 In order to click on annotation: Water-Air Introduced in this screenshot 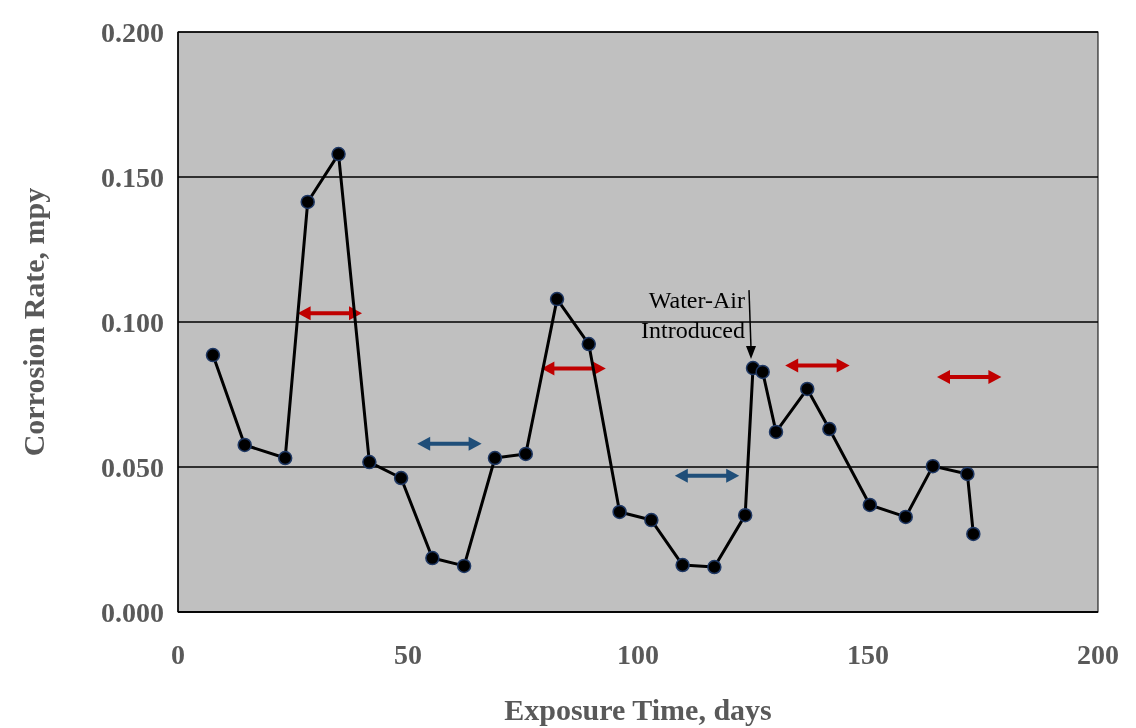, I will do `click(693, 315)`.